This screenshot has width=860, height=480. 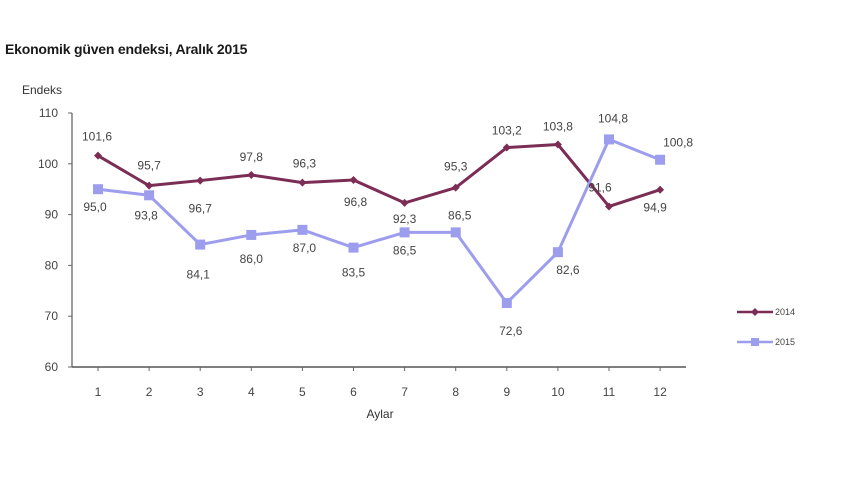 I want to click on x-axis: 1 2 3 4 5 6 7 8 9 10 11 12, so click(x=379, y=382).